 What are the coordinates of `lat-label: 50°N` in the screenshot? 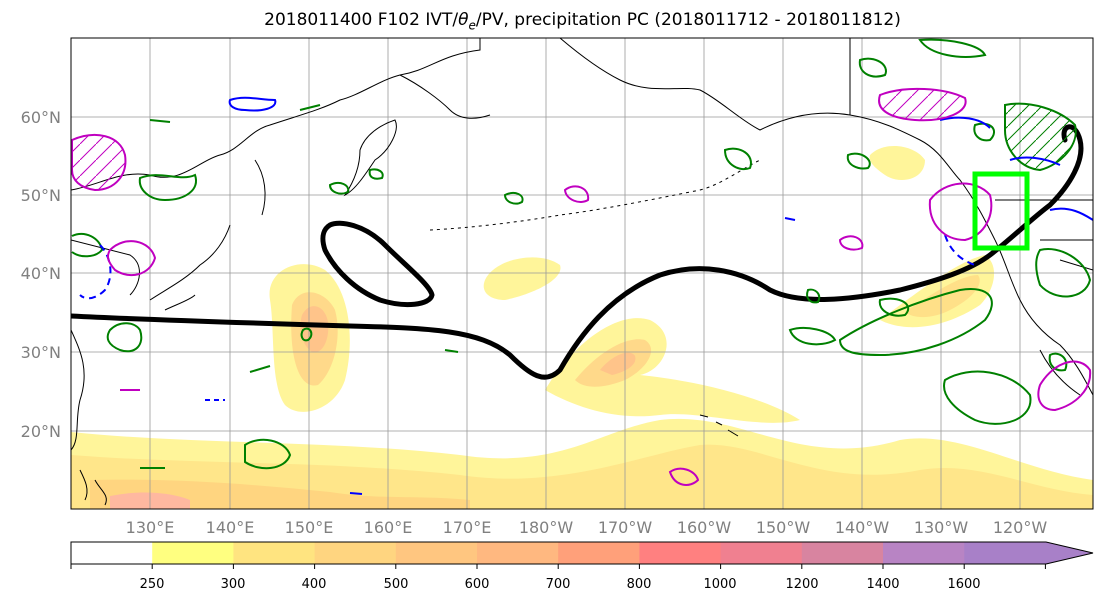 It's located at (41, 195).